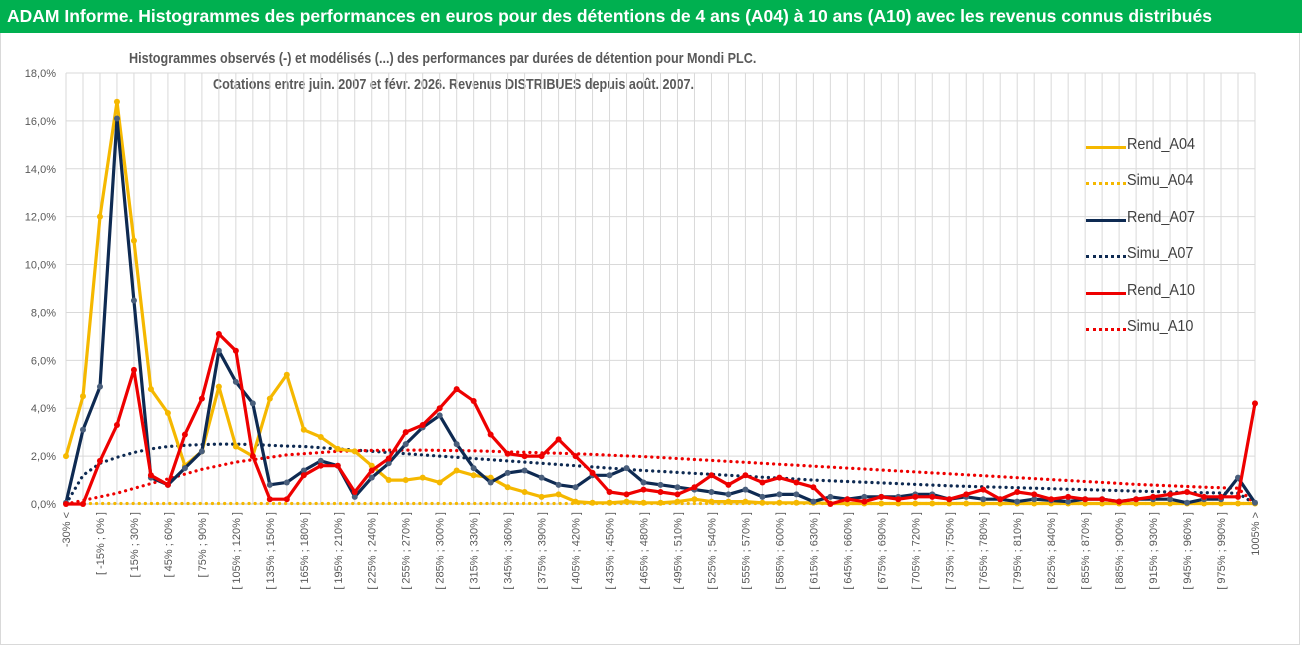 This screenshot has height=647, width=1302. What do you see at coordinates (660, 474) in the screenshot?
I see `series-line-simu-a07` at bounding box center [660, 474].